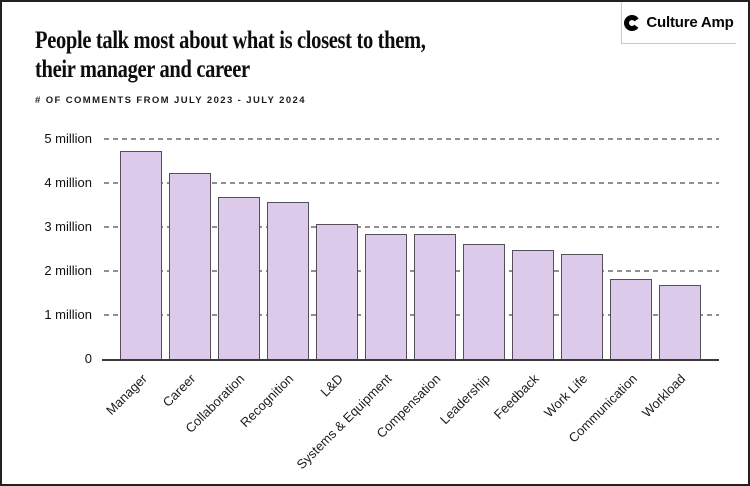 Image resolution: width=750 pixels, height=486 pixels. Describe the element at coordinates (411, 139) in the screenshot. I see `gridline-5m` at that location.